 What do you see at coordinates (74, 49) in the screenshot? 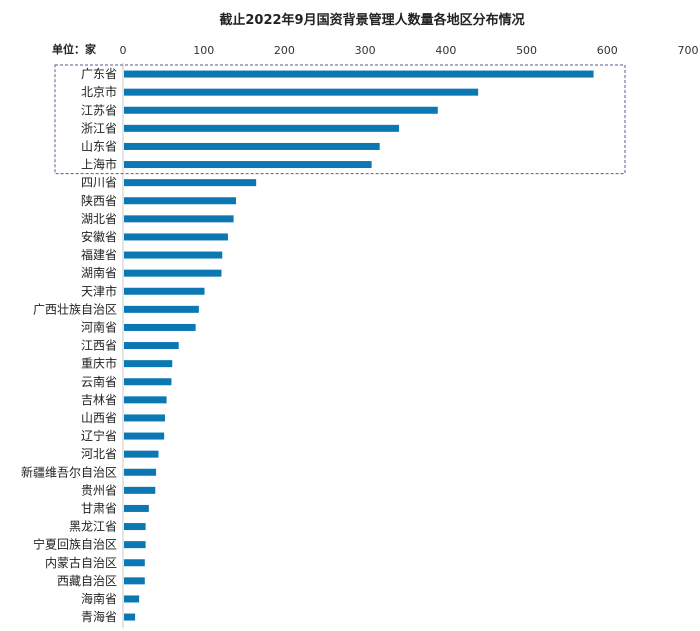
I see `unit-label: 单位：家` at bounding box center [74, 49].